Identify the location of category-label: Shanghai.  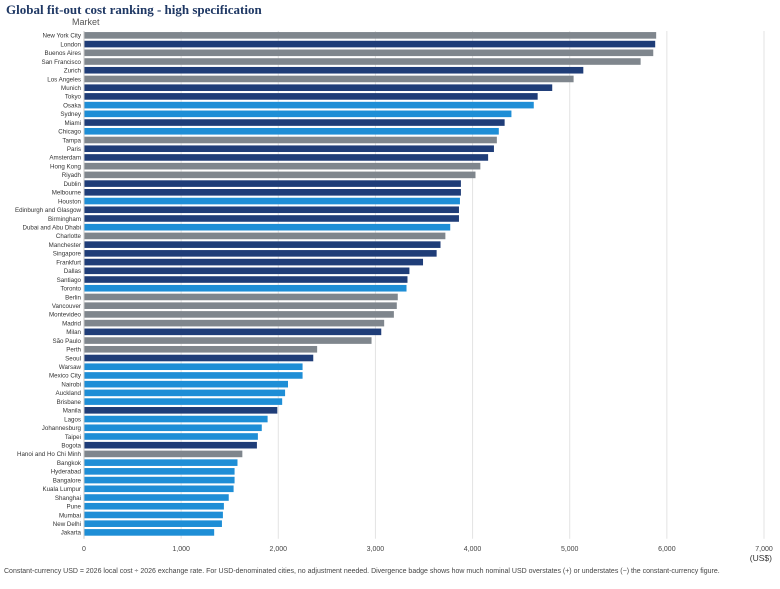
(68, 498).